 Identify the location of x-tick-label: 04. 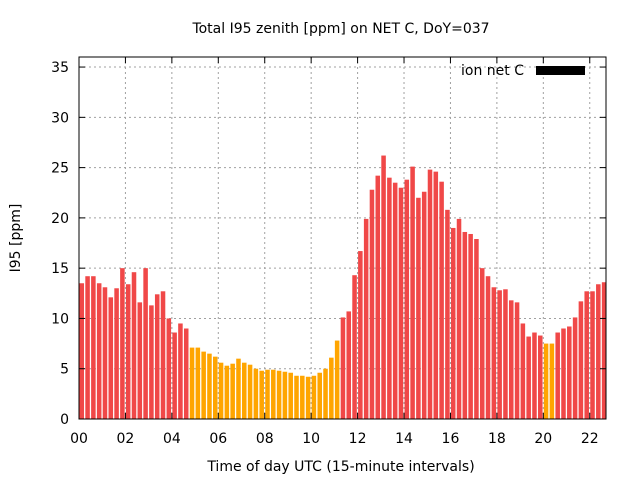
(172, 439).